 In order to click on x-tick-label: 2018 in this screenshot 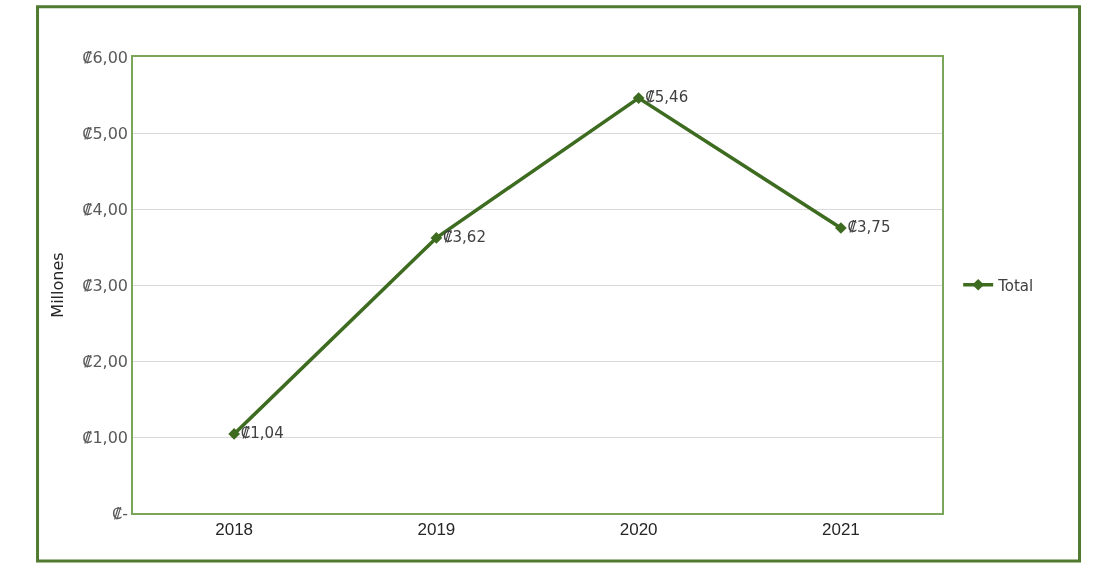, I will do `click(234, 530)`.